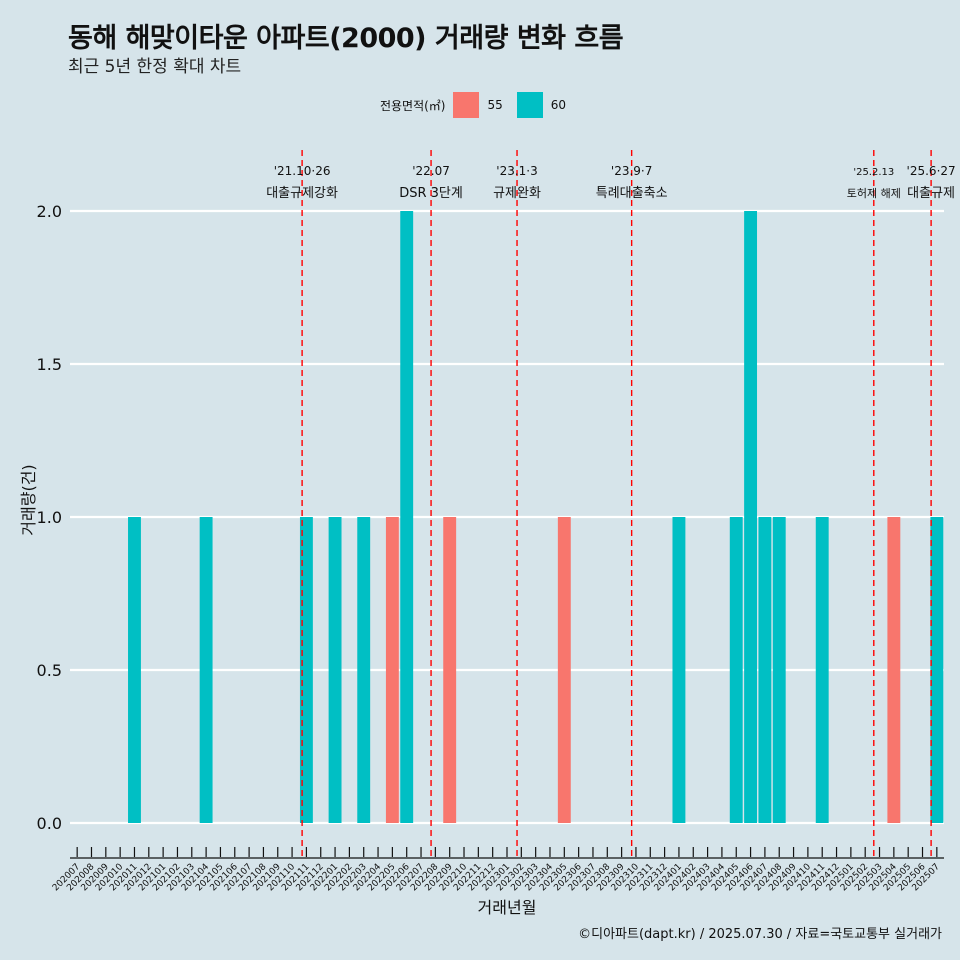 This screenshot has width=960, height=960. What do you see at coordinates (431, 171) in the screenshot?
I see `event-date-label: '22.07` at bounding box center [431, 171].